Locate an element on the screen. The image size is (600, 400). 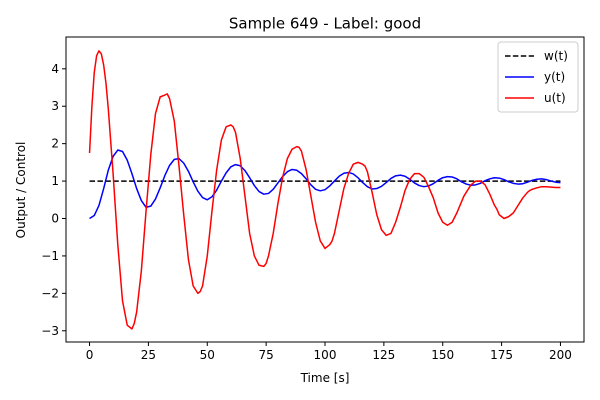
x-tick-label: 100 is located at coordinates (325, 355).